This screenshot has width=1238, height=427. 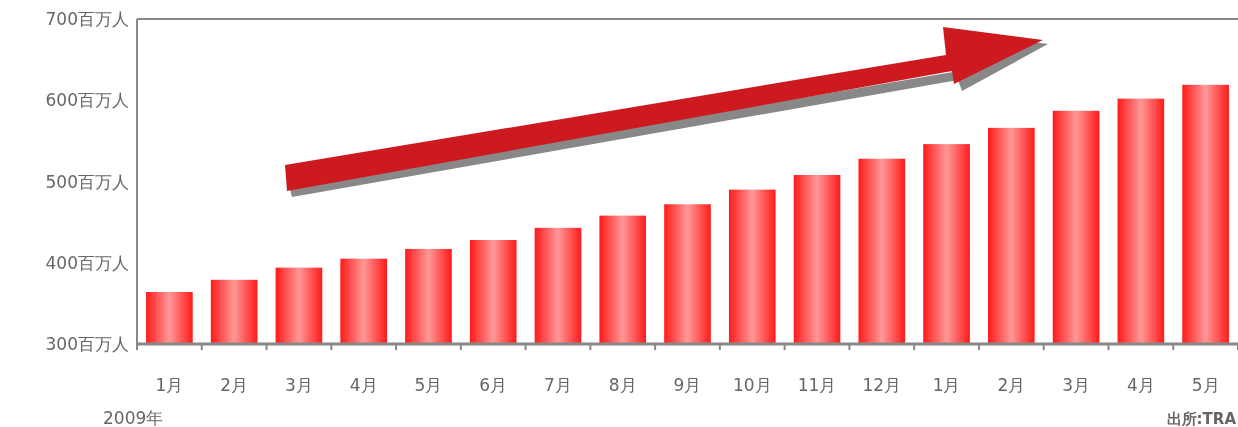 What do you see at coordinates (817, 385) in the screenshot?
I see `x-tick-label: 11月` at bounding box center [817, 385].